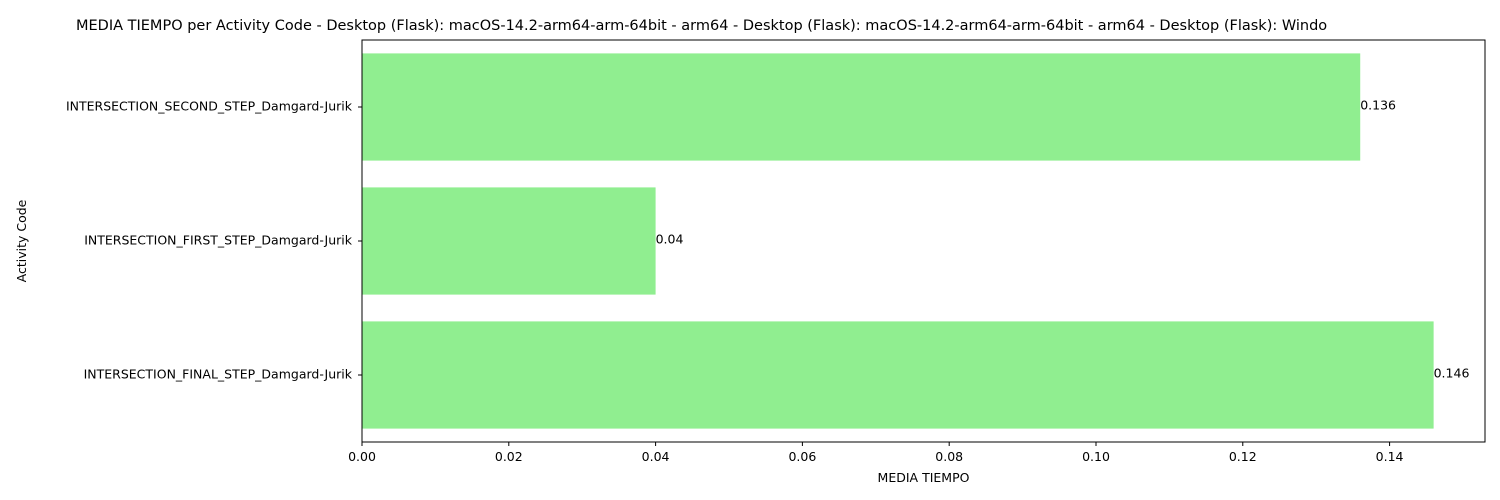 The width and height of the screenshot is (1500, 500). I want to click on x-tick-label: 0.14, so click(1390, 456).